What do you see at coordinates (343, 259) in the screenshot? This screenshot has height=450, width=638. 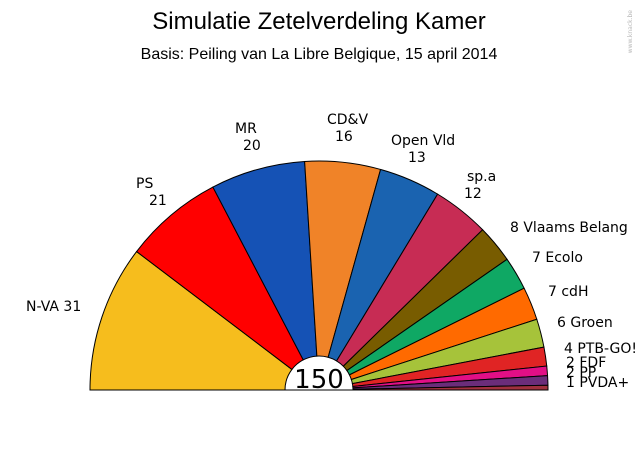 I see `seat-slice-cd-v` at bounding box center [343, 259].